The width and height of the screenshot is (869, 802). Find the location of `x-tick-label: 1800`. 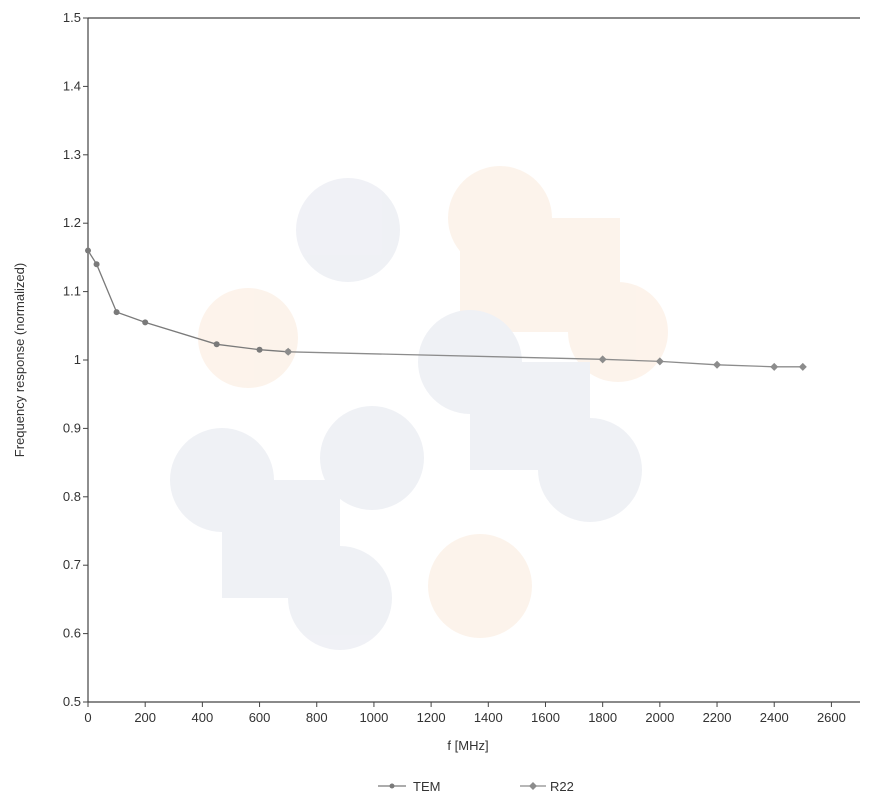

x-tick-label: 1800 is located at coordinates (602, 717).